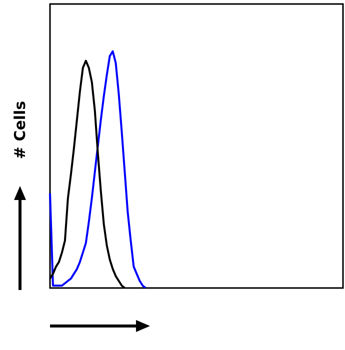  I want to click on y-axis-title: # Cells, so click(20, 130).